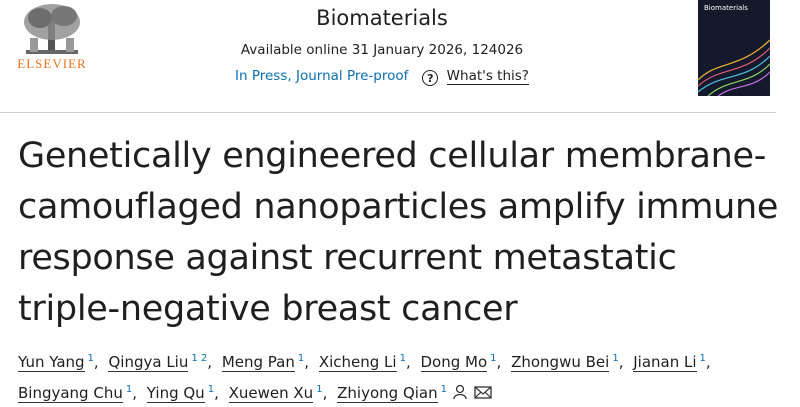 This screenshot has width=800, height=407. I want to click on author: Qingya Liu 1 2,, so click(162, 362).